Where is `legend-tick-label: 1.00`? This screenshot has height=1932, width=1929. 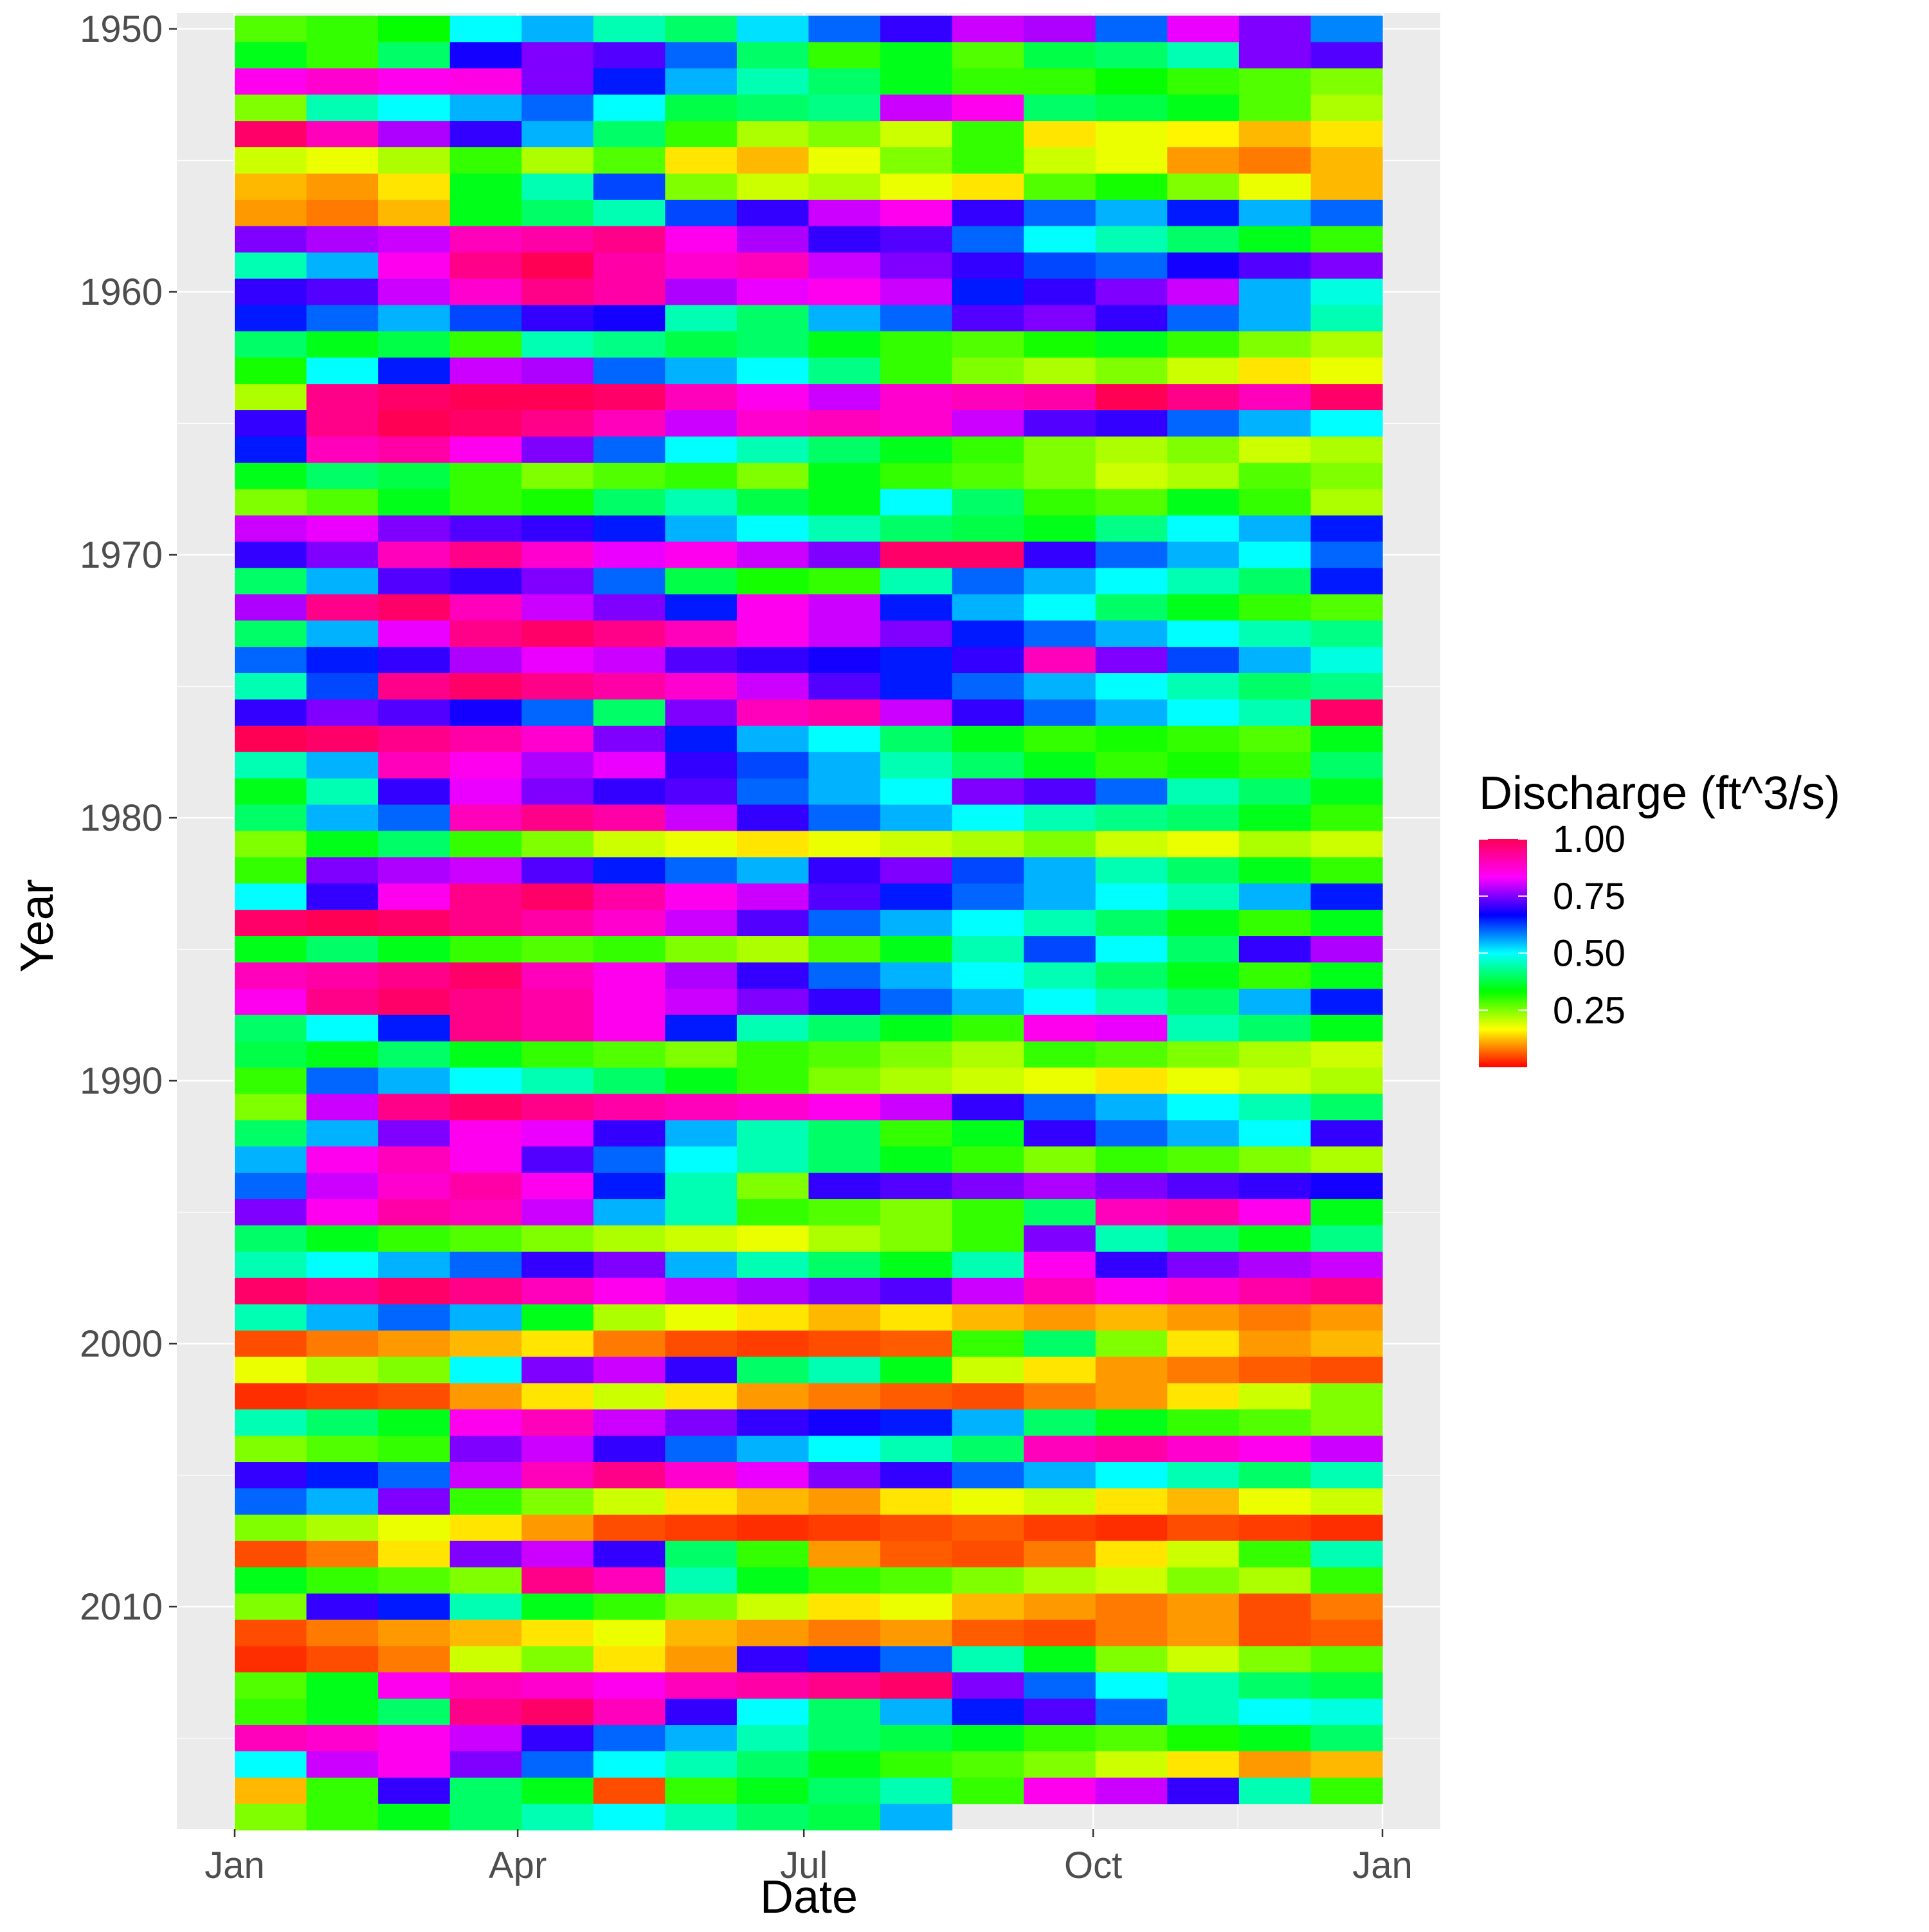 legend-tick-label: 1.00 is located at coordinates (1590, 839).